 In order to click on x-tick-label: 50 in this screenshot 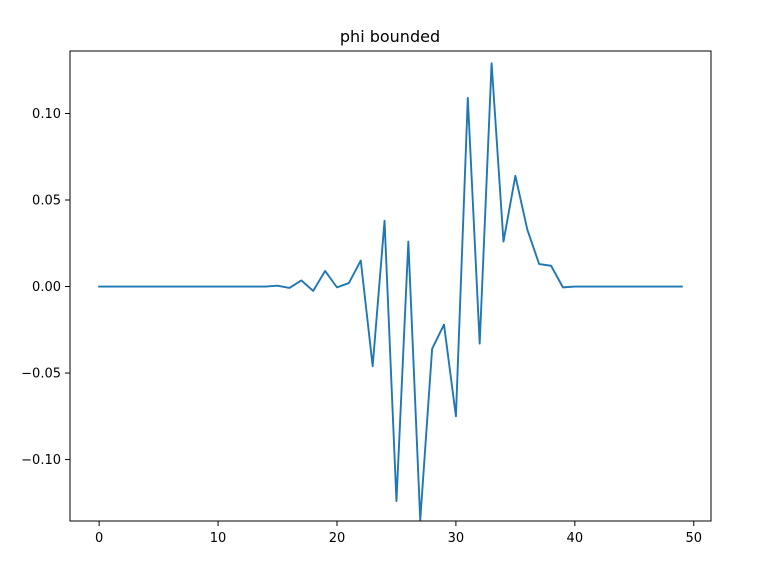, I will do `click(693, 538)`.